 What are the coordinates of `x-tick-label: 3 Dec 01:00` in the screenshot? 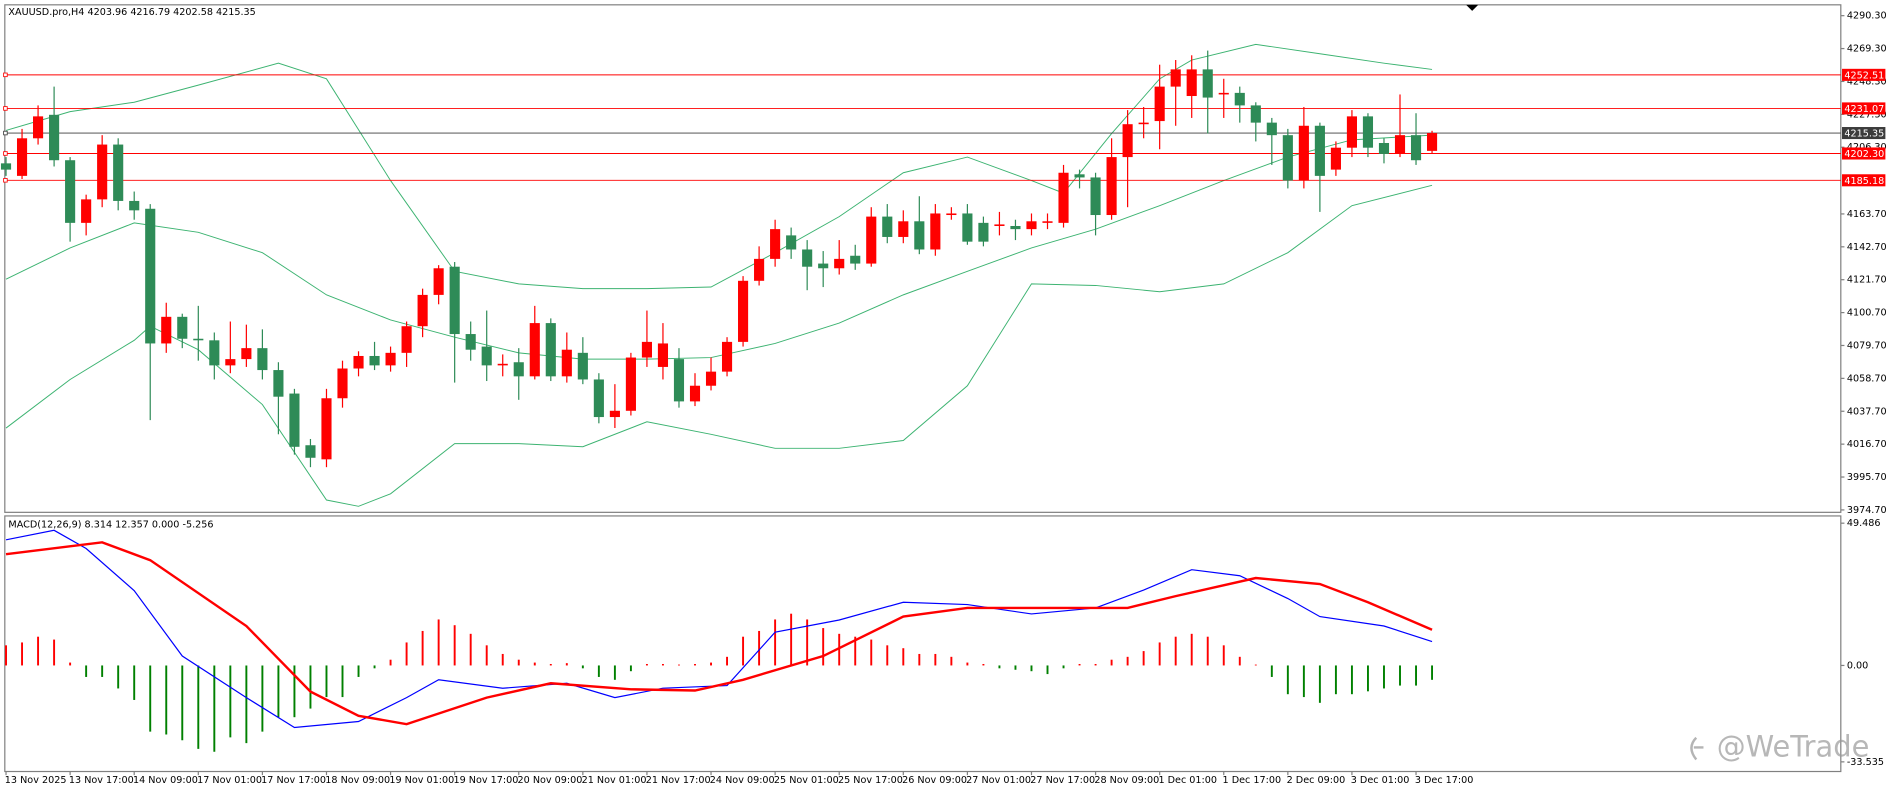 It's located at (1380, 780).